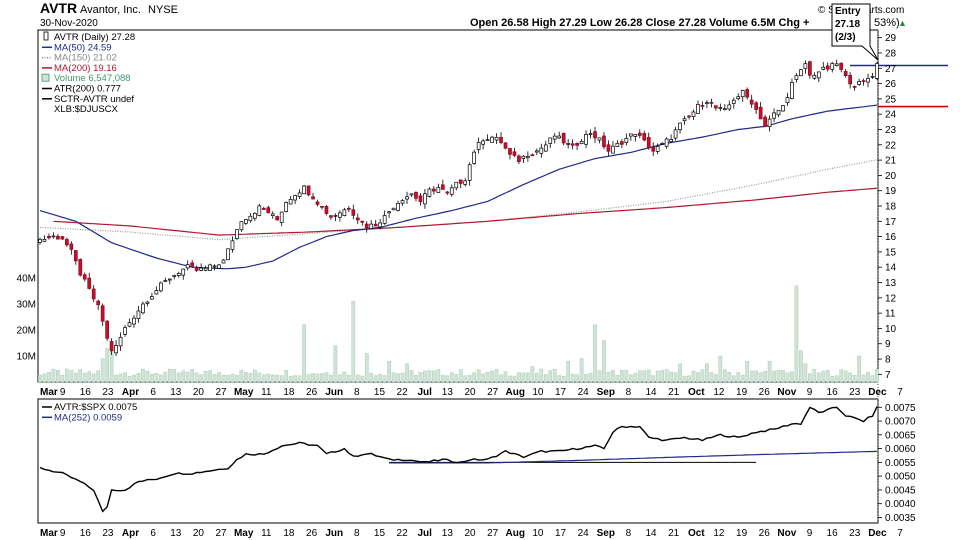  Describe the element at coordinates (561, 392) in the screenshot. I see `x-tick-label: 17` at that location.